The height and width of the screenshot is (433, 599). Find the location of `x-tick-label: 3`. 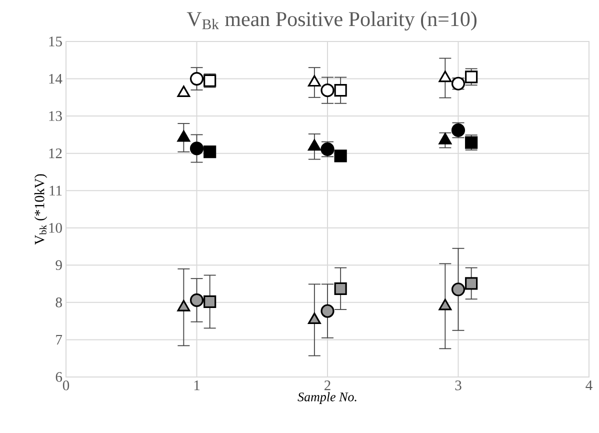

x-tick-label: 3 is located at coordinates (458, 385).